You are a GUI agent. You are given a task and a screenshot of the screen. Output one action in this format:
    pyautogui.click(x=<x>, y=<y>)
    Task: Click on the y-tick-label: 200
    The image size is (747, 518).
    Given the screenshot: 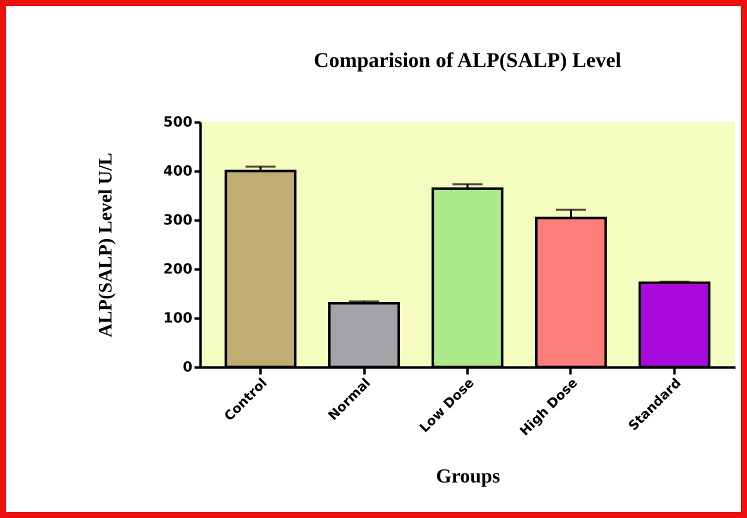 What is the action you would take?
    pyautogui.click(x=178, y=270)
    